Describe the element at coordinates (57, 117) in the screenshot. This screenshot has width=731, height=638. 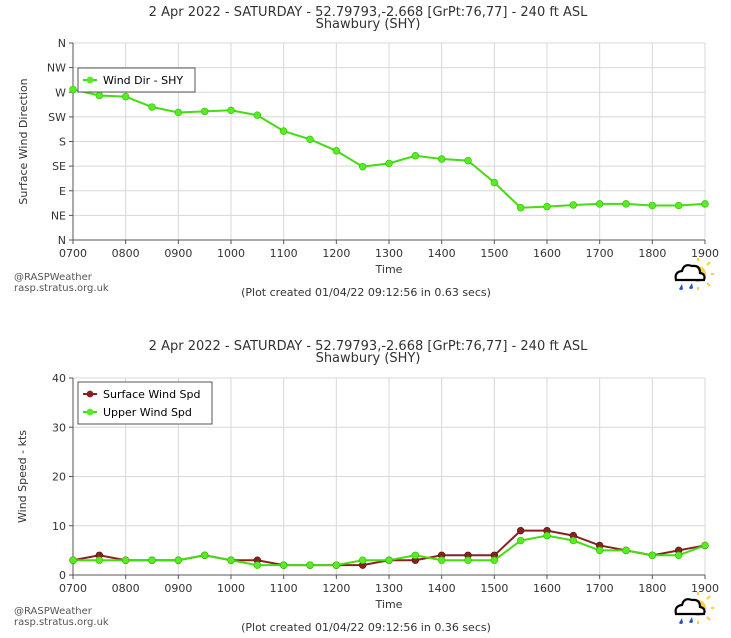
I see `y-tick-label: SW` at that location.